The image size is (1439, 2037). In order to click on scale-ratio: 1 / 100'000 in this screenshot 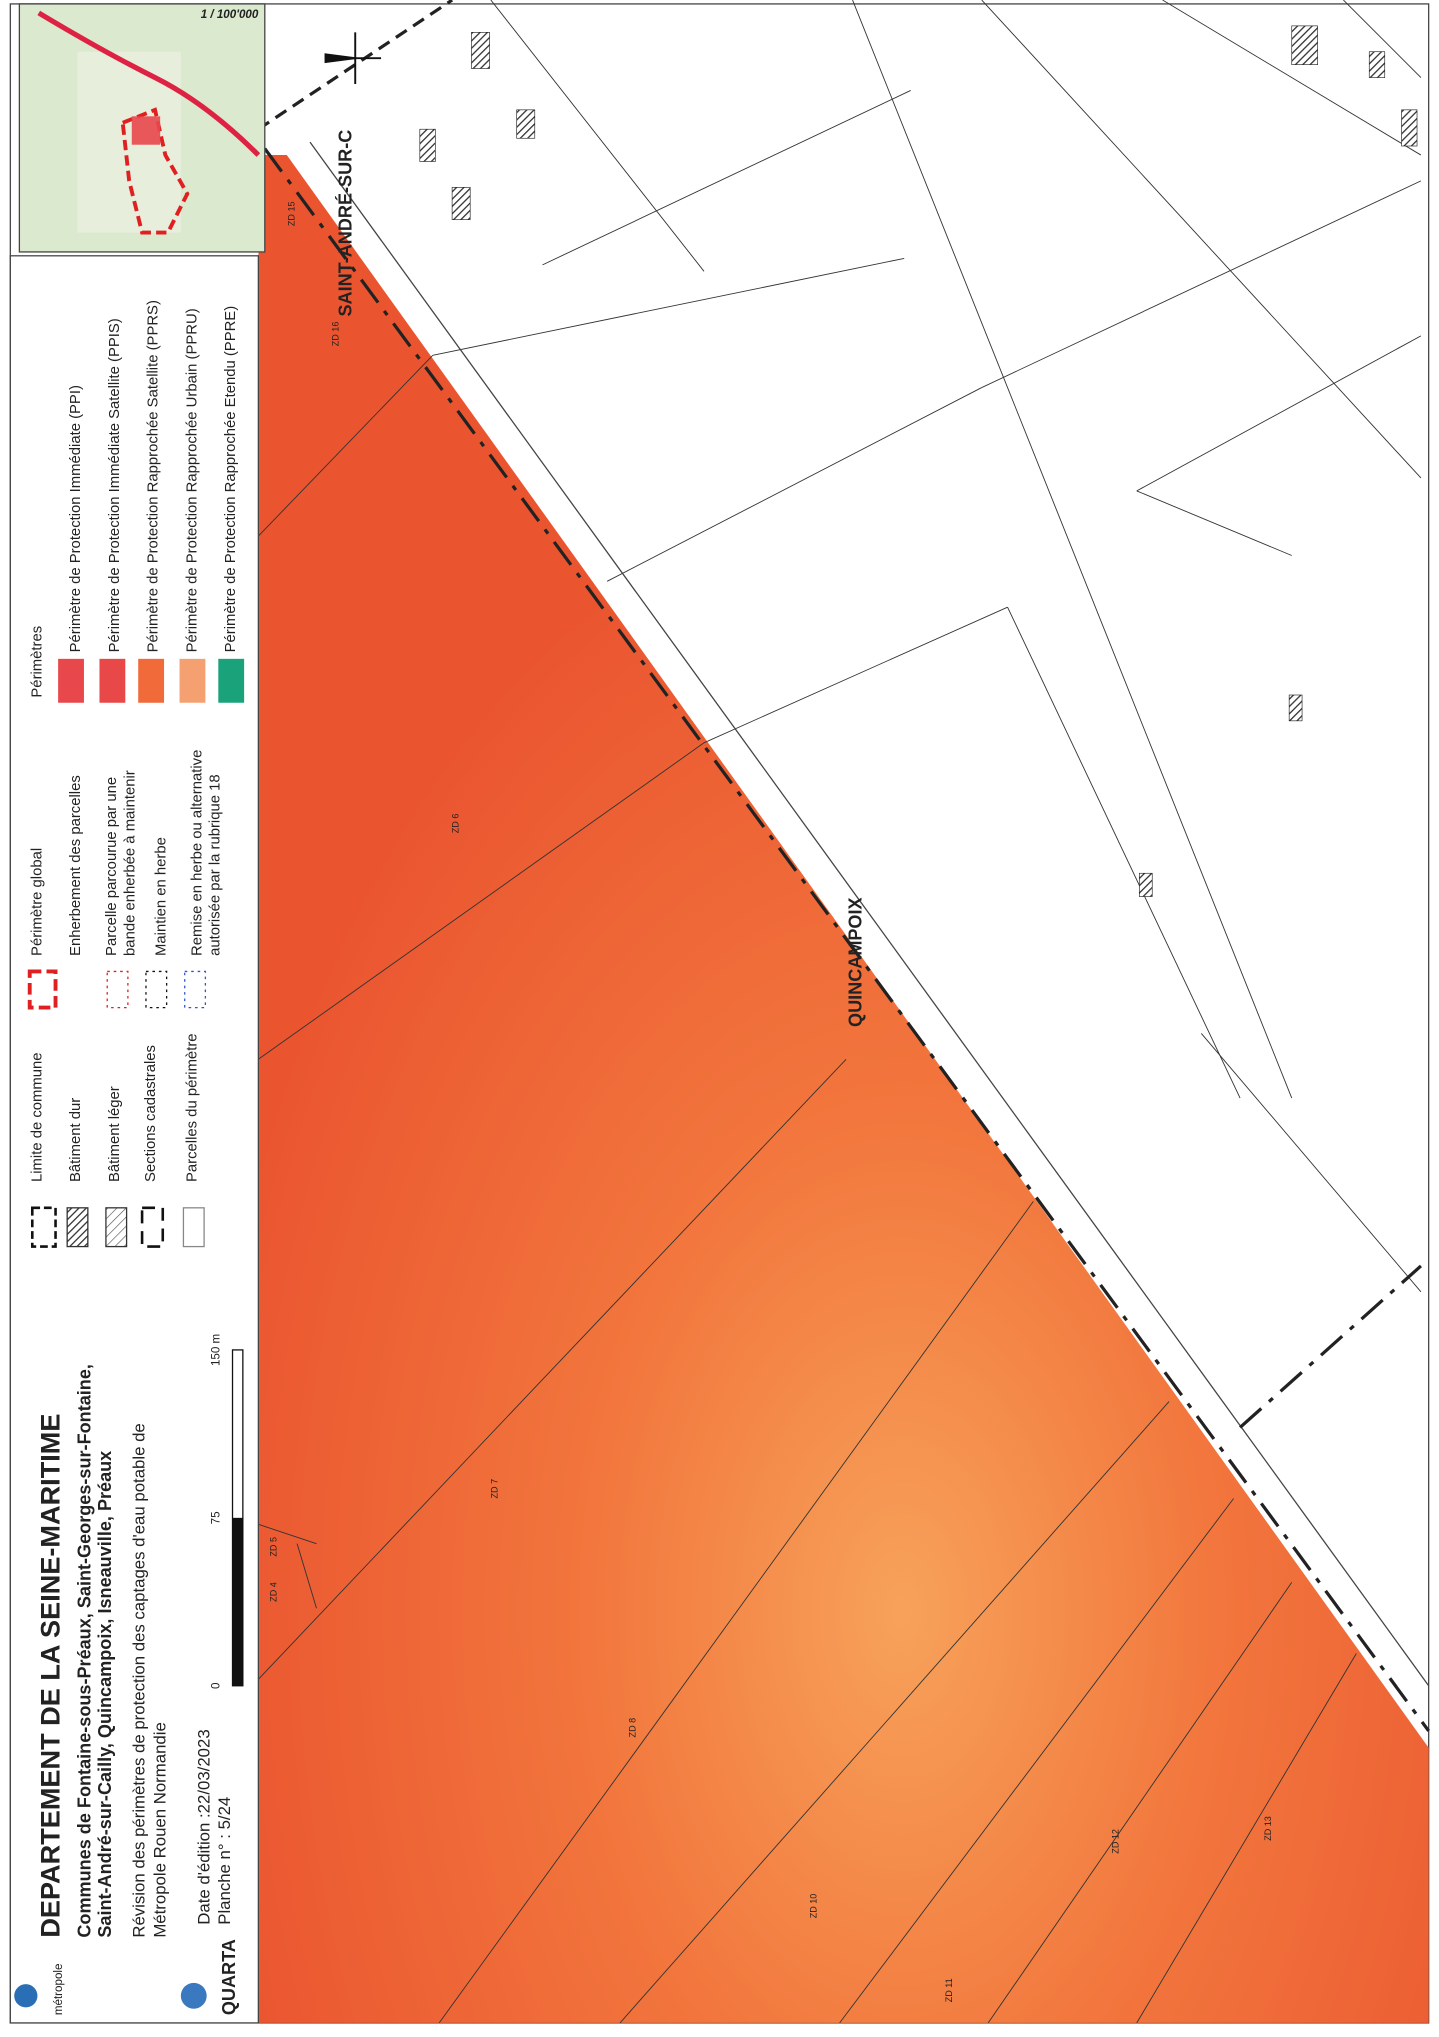, I will do `click(230, 14)`.